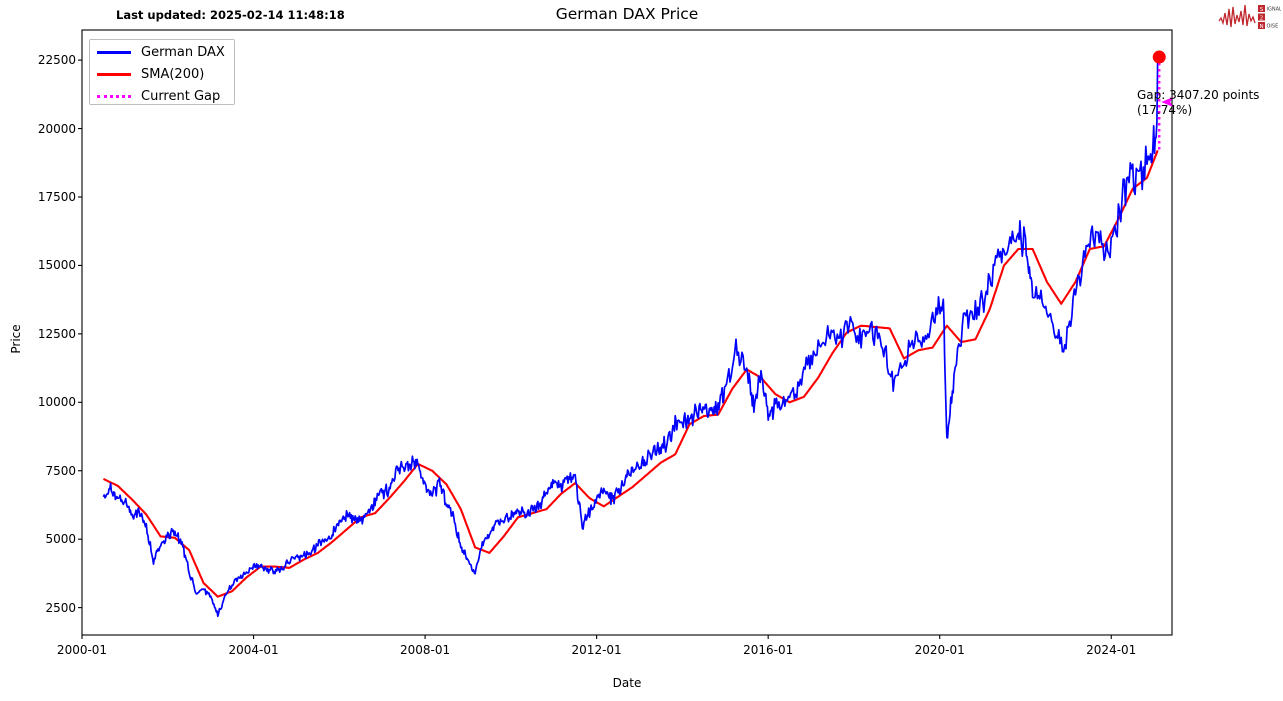 The width and height of the screenshot is (1283, 701). What do you see at coordinates (114, 52) in the screenshot?
I see `legend-swatch-german-dax` at bounding box center [114, 52].